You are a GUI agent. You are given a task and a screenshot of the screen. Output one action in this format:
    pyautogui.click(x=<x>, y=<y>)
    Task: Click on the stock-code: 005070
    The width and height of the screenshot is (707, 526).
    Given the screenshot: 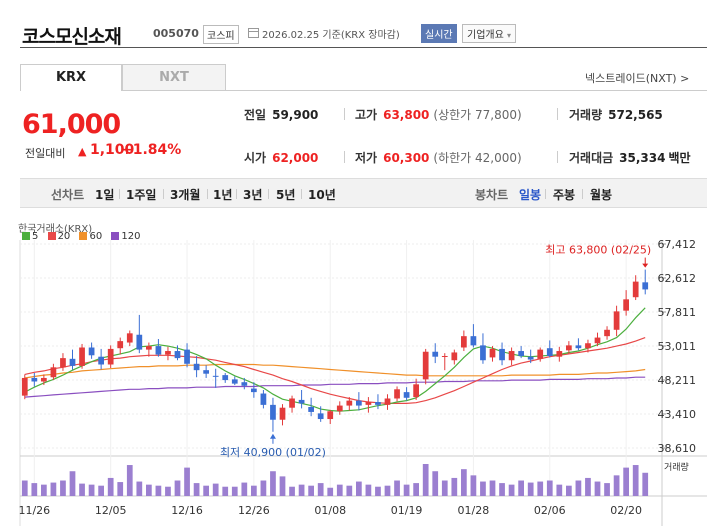 What is the action you would take?
    pyautogui.click(x=176, y=33)
    